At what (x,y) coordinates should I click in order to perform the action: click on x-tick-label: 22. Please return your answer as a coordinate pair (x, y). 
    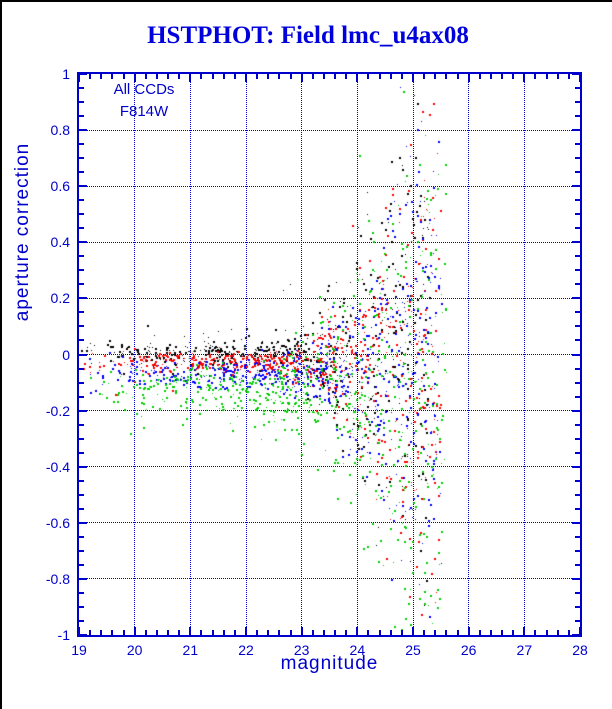
    Looking at the image, I should click on (246, 650).